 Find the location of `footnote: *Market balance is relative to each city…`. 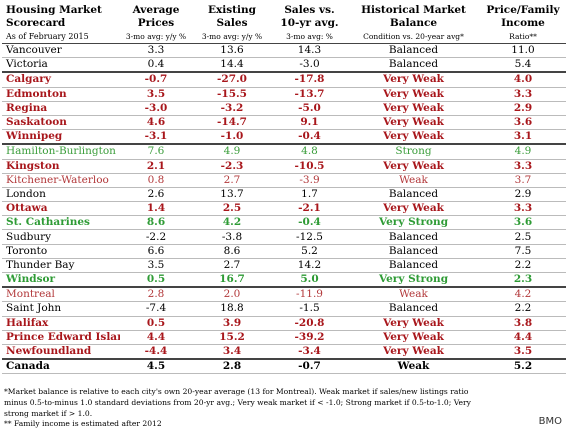

footnote: *Market balance is relative to each city… is located at coordinates (237, 402).